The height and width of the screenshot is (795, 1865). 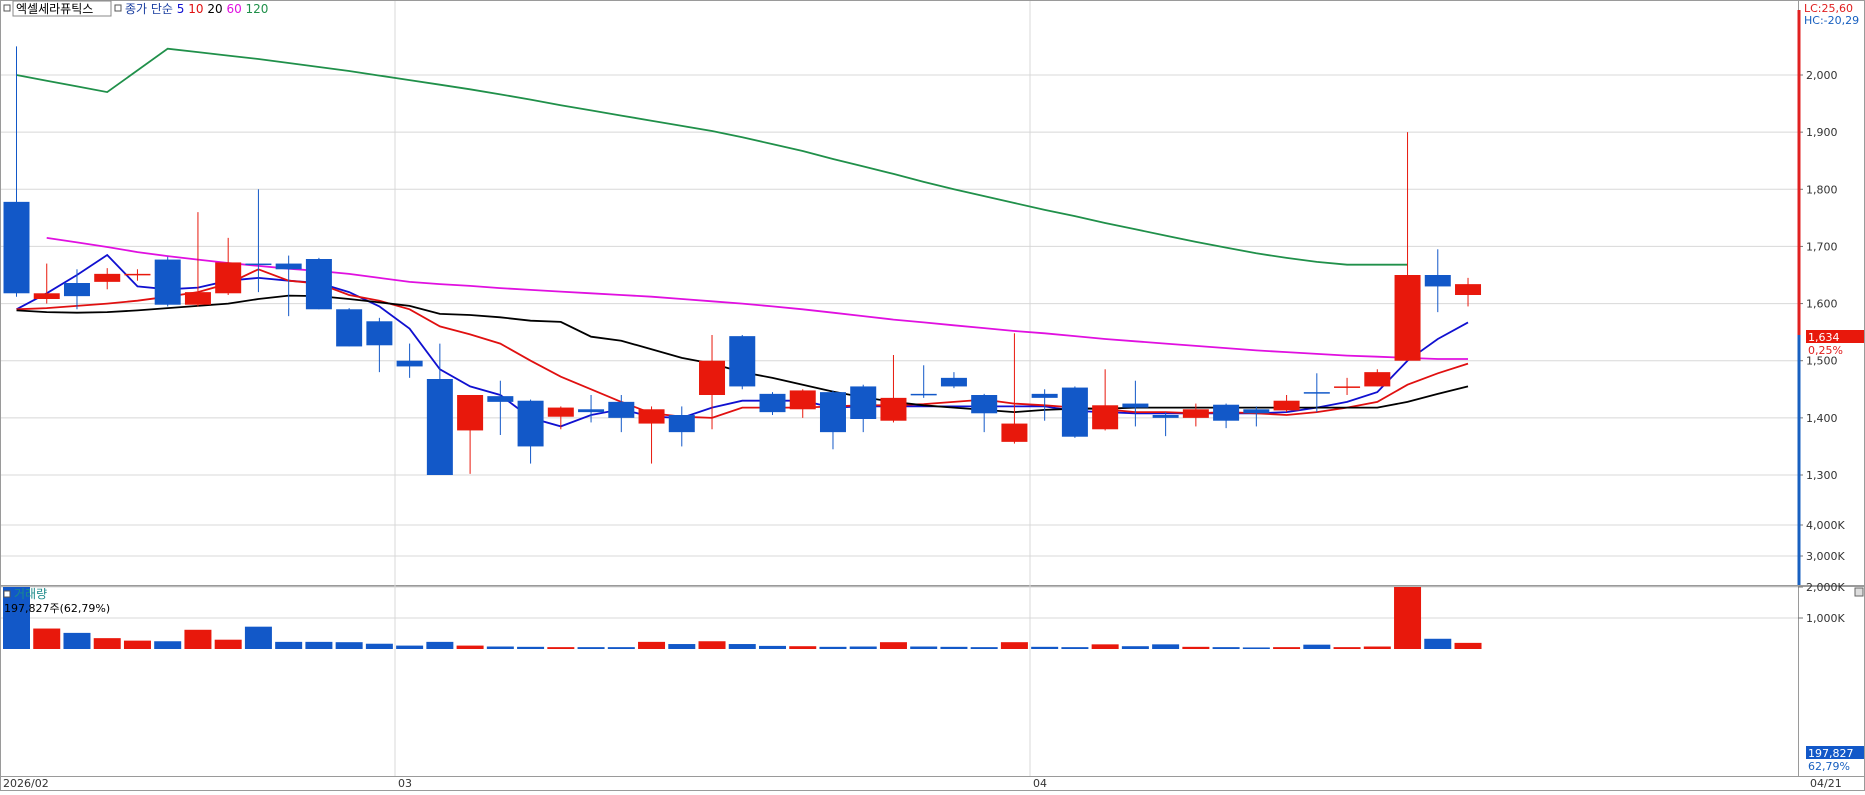 What do you see at coordinates (405, 783) in the screenshot?
I see `date-label-1: 03` at bounding box center [405, 783].